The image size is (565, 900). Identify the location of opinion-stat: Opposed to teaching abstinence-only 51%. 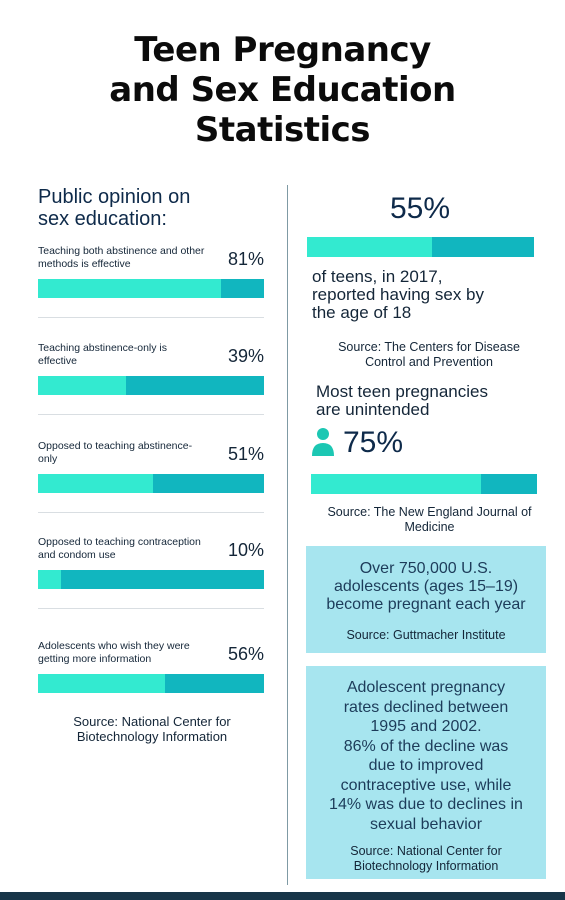
(152, 490).